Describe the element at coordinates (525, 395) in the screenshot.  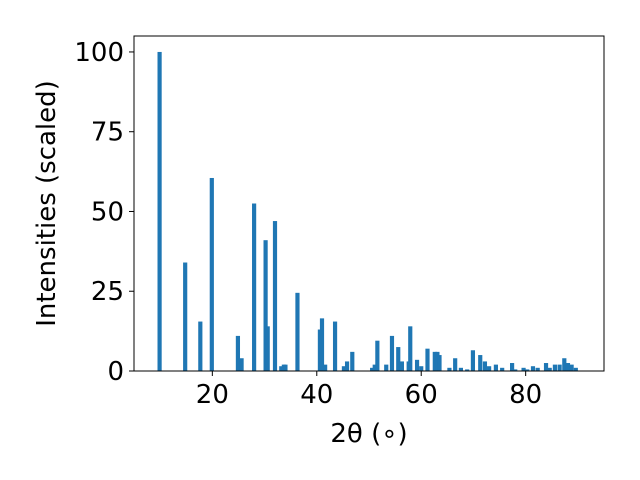
I see `x-tick-label: 80` at that location.